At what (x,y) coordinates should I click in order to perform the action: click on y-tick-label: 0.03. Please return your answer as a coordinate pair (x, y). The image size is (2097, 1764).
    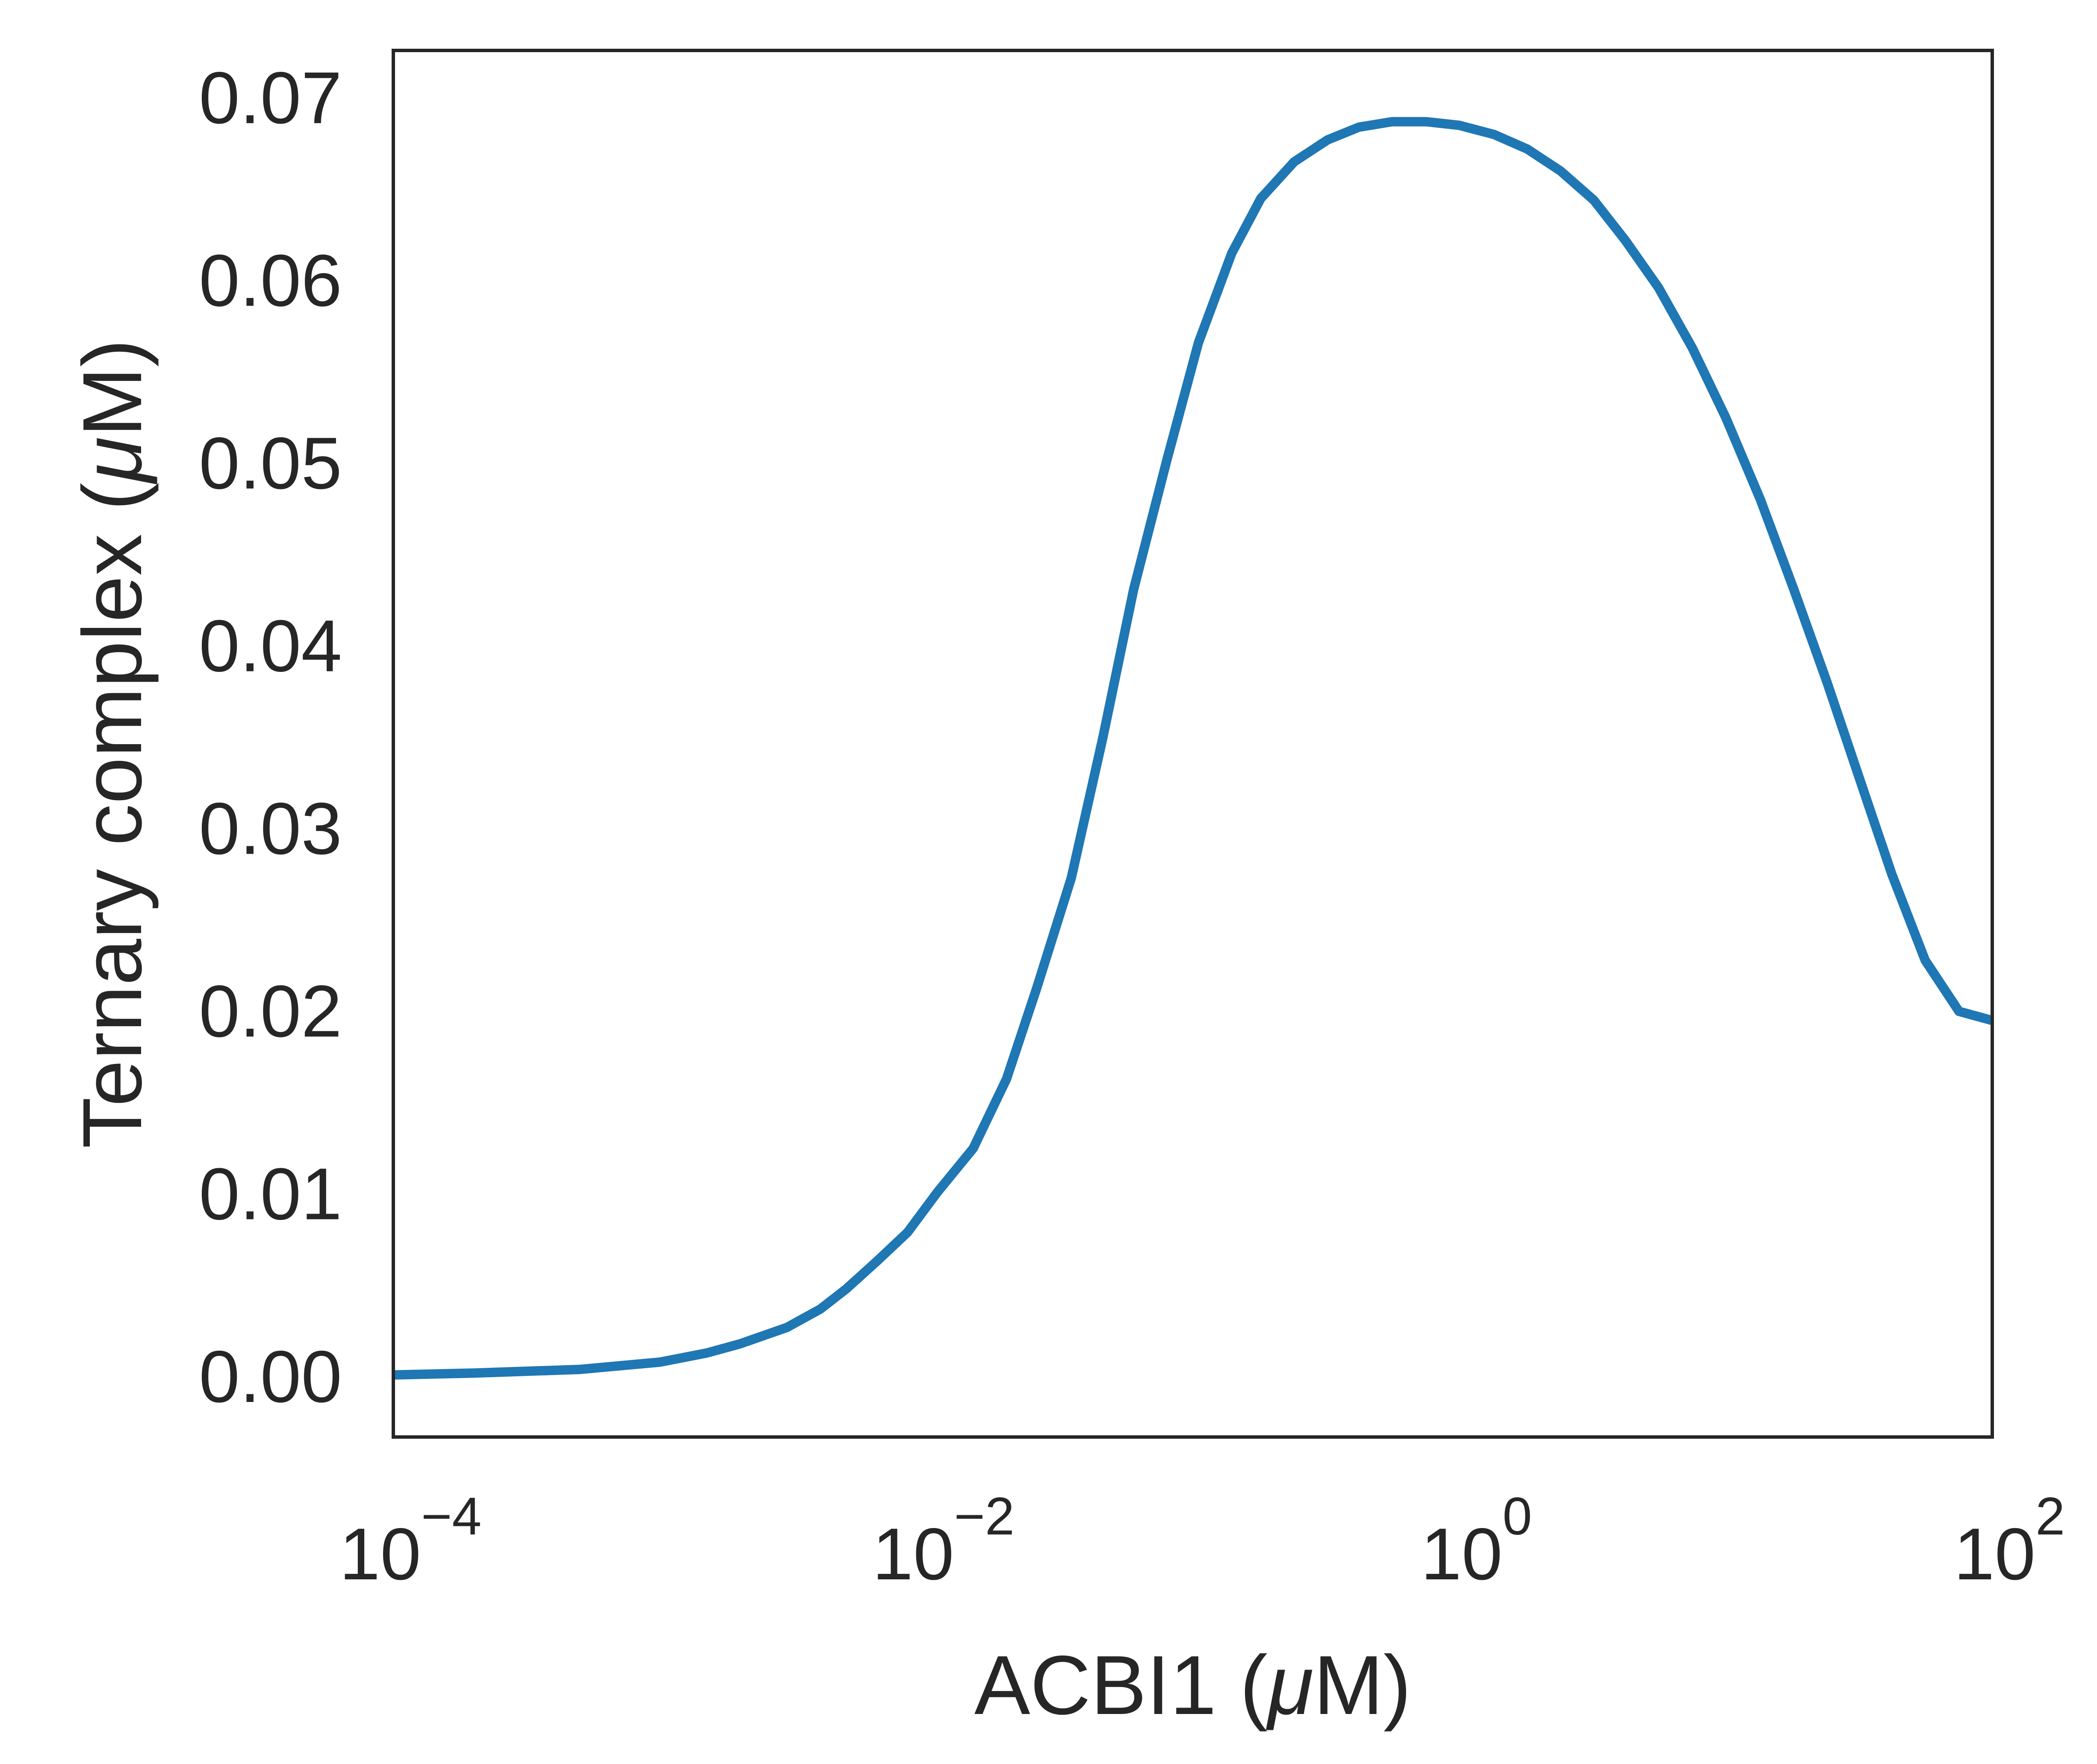
    Looking at the image, I should click on (270, 829).